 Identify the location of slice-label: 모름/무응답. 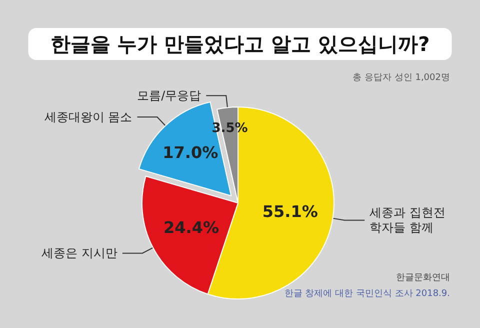
(169, 95).